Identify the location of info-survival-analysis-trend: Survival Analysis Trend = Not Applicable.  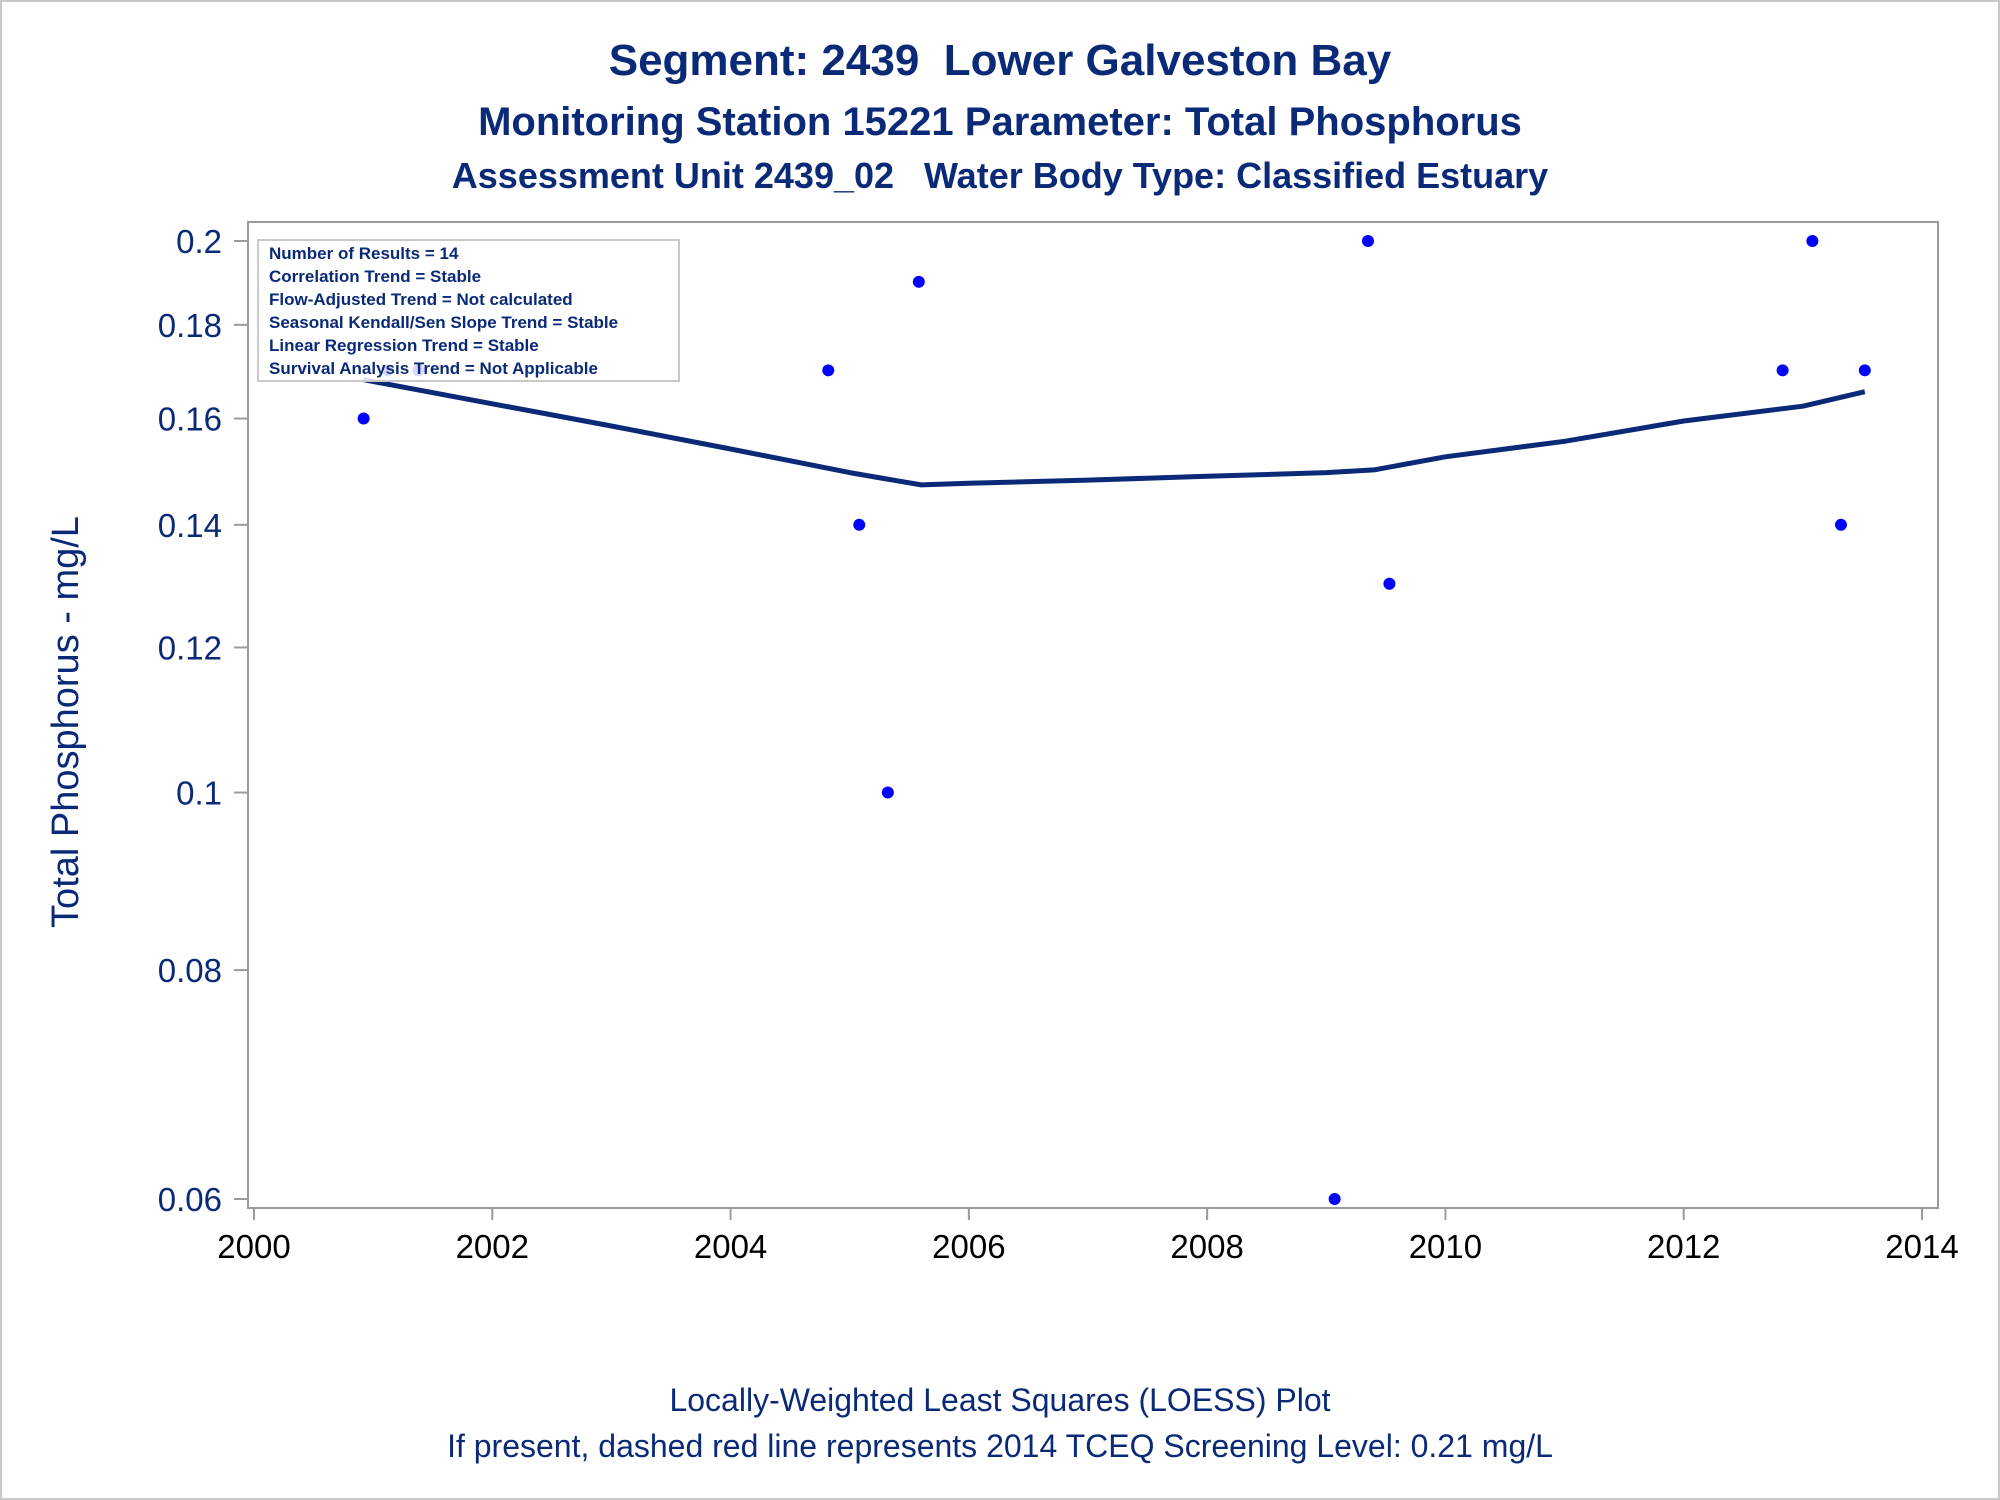
(433, 368).